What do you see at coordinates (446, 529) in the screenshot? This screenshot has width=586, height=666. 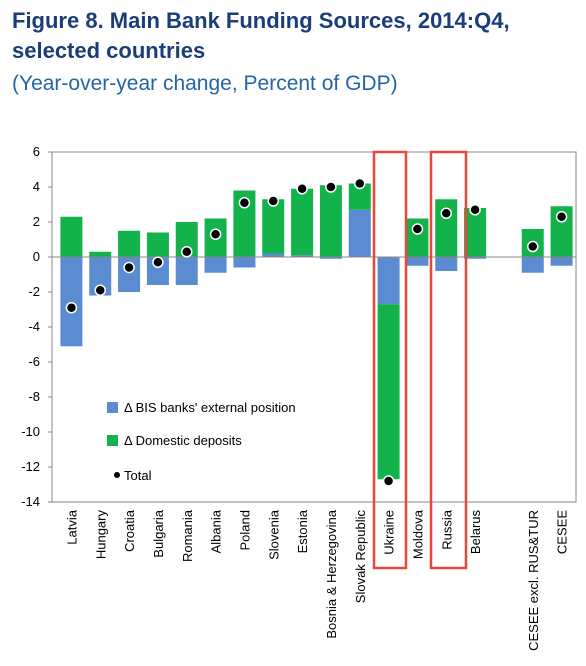 I see `x-tick-label: Russia` at bounding box center [446, 529].